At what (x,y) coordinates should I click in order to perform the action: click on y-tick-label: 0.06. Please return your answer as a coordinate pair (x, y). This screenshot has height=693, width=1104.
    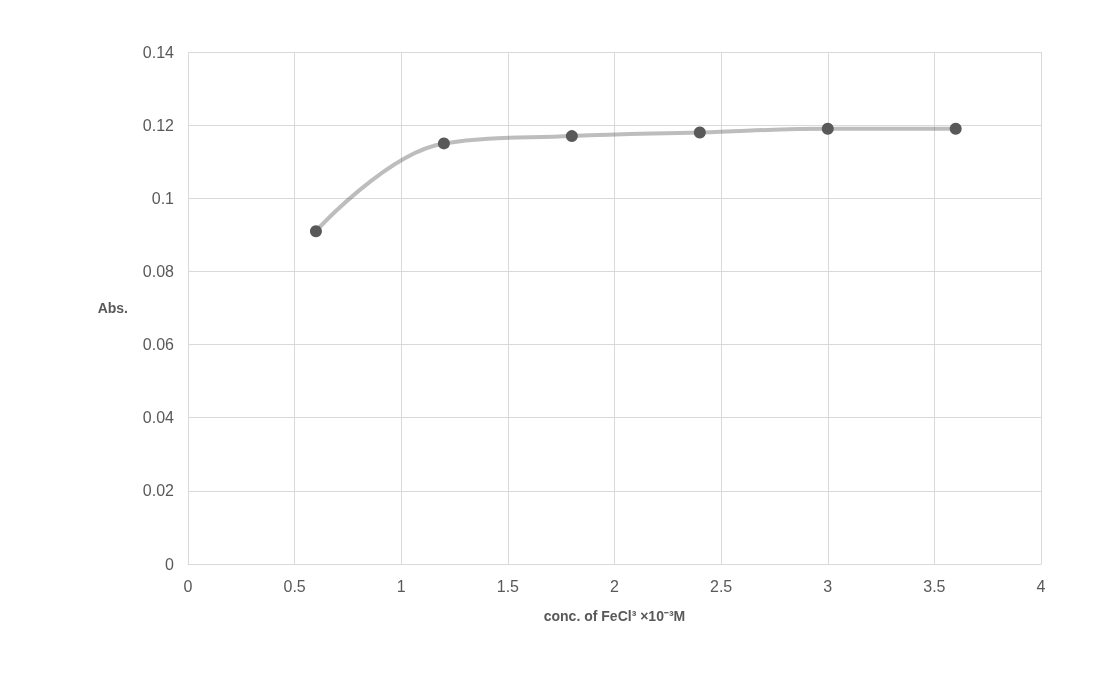
    Looking at the image, I should click on (158, 345).